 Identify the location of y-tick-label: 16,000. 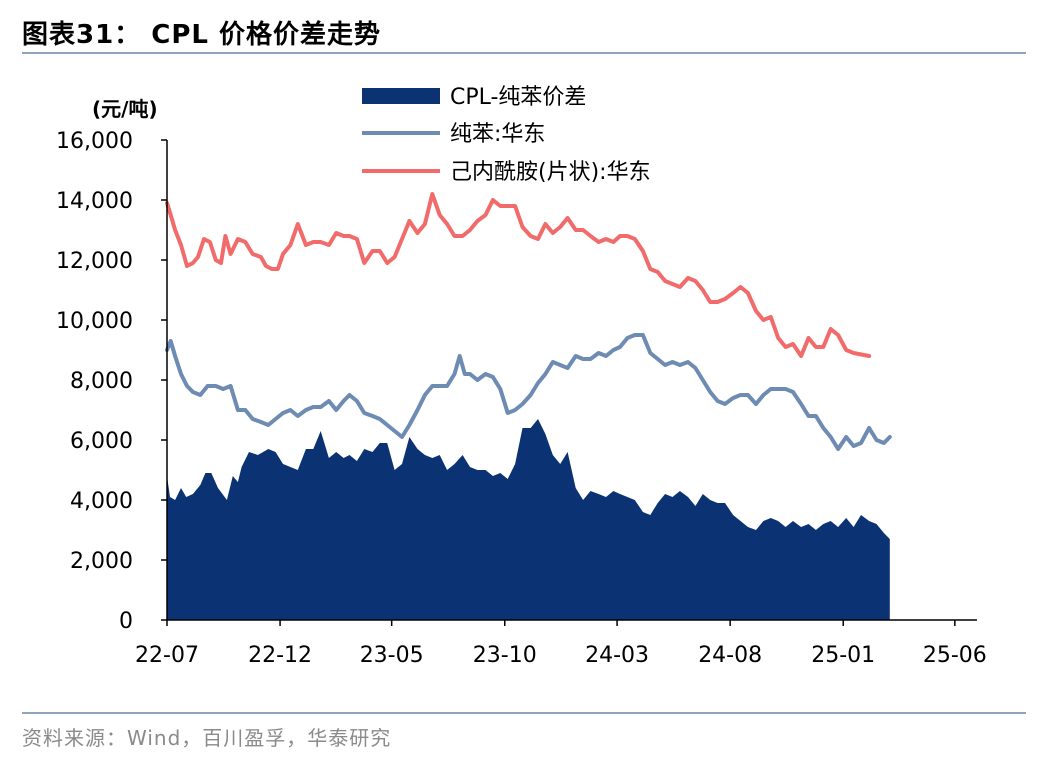
(94, 141).